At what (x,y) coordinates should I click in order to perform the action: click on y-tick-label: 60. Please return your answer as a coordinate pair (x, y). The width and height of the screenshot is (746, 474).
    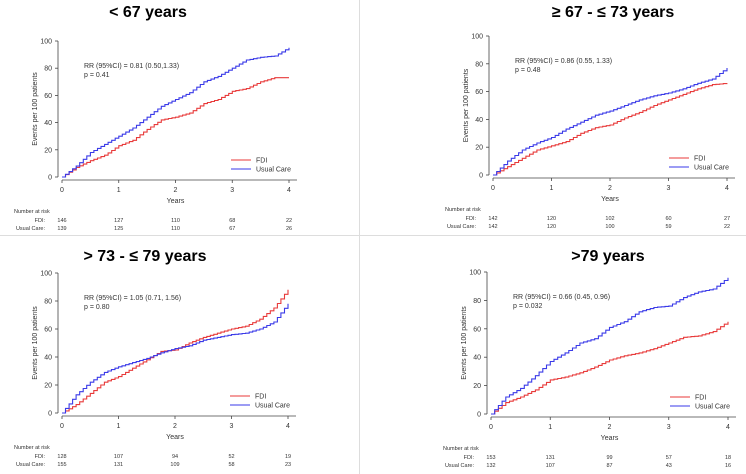
    Looking at the image, I should click on (477, 329).